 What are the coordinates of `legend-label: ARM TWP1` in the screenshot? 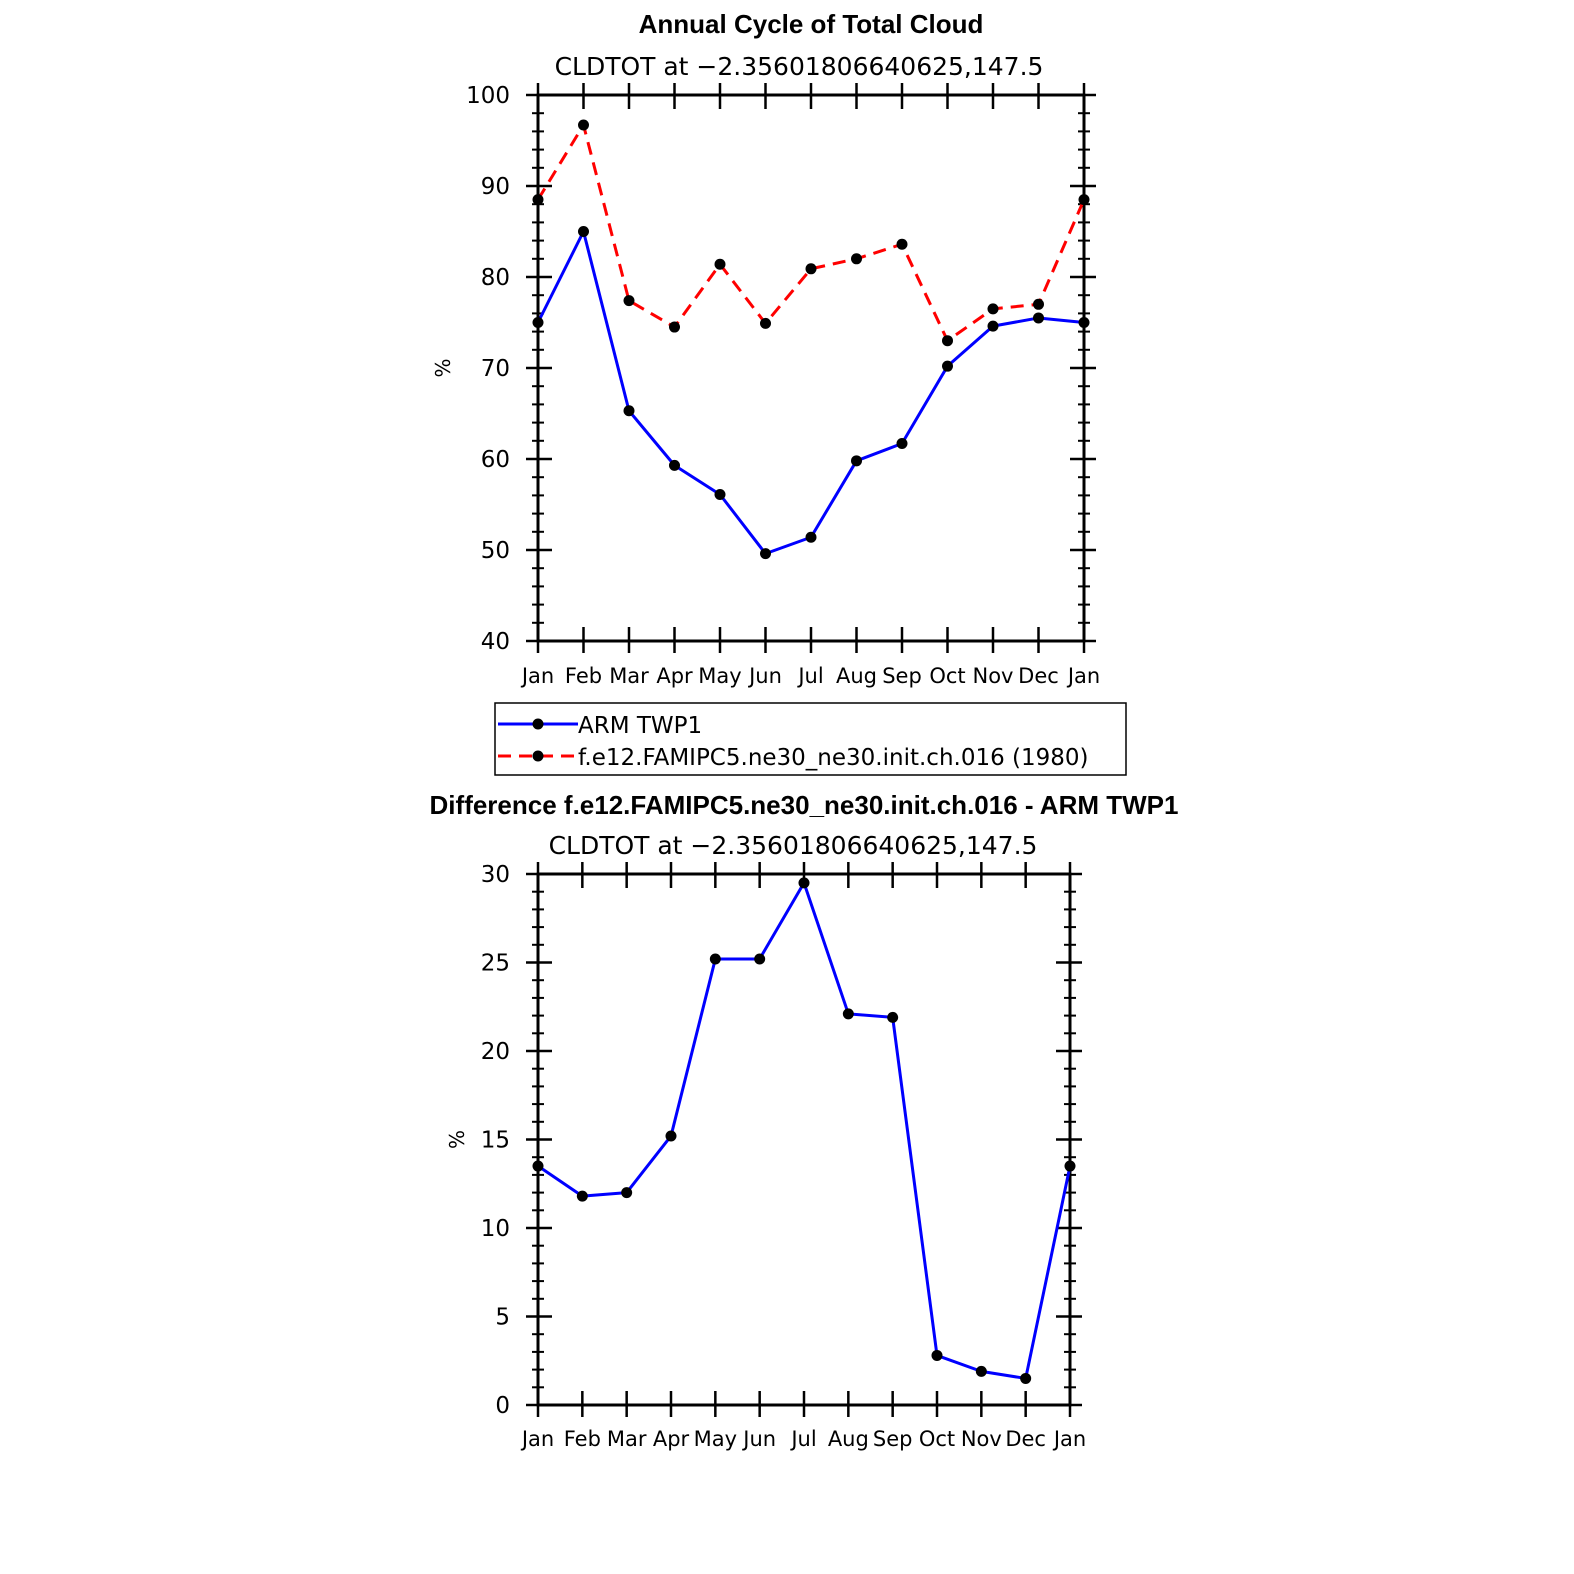 It's located at (640, 726).